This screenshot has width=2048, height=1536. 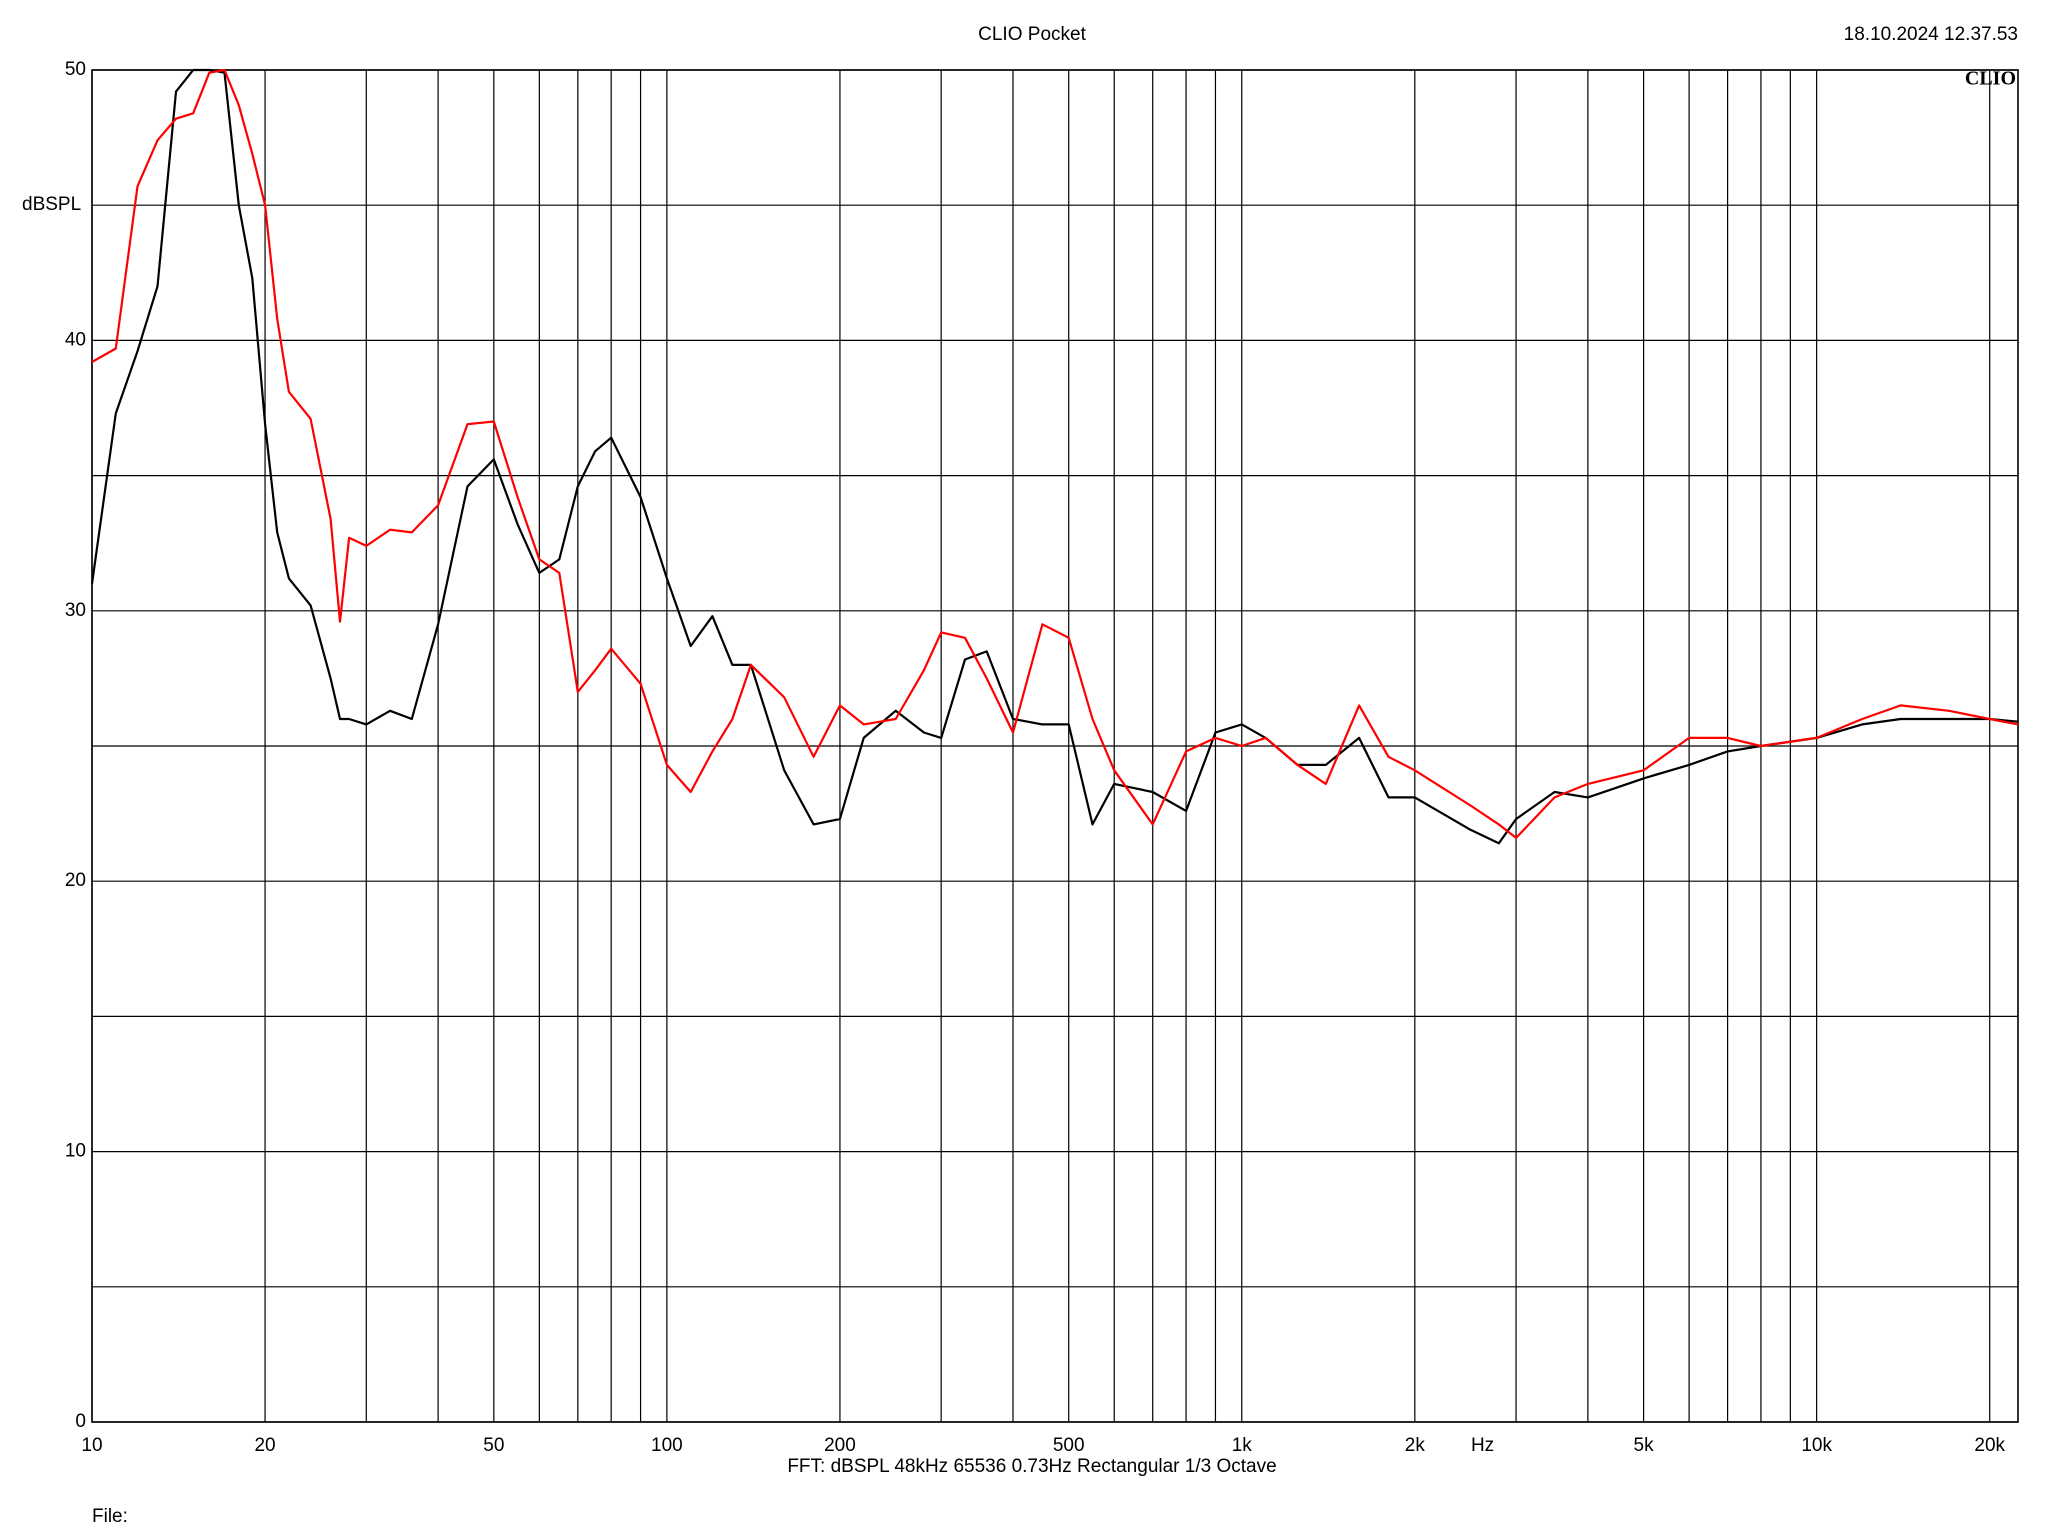 I want to click on x-tick-label: 20, so click(x=264, y=1445).